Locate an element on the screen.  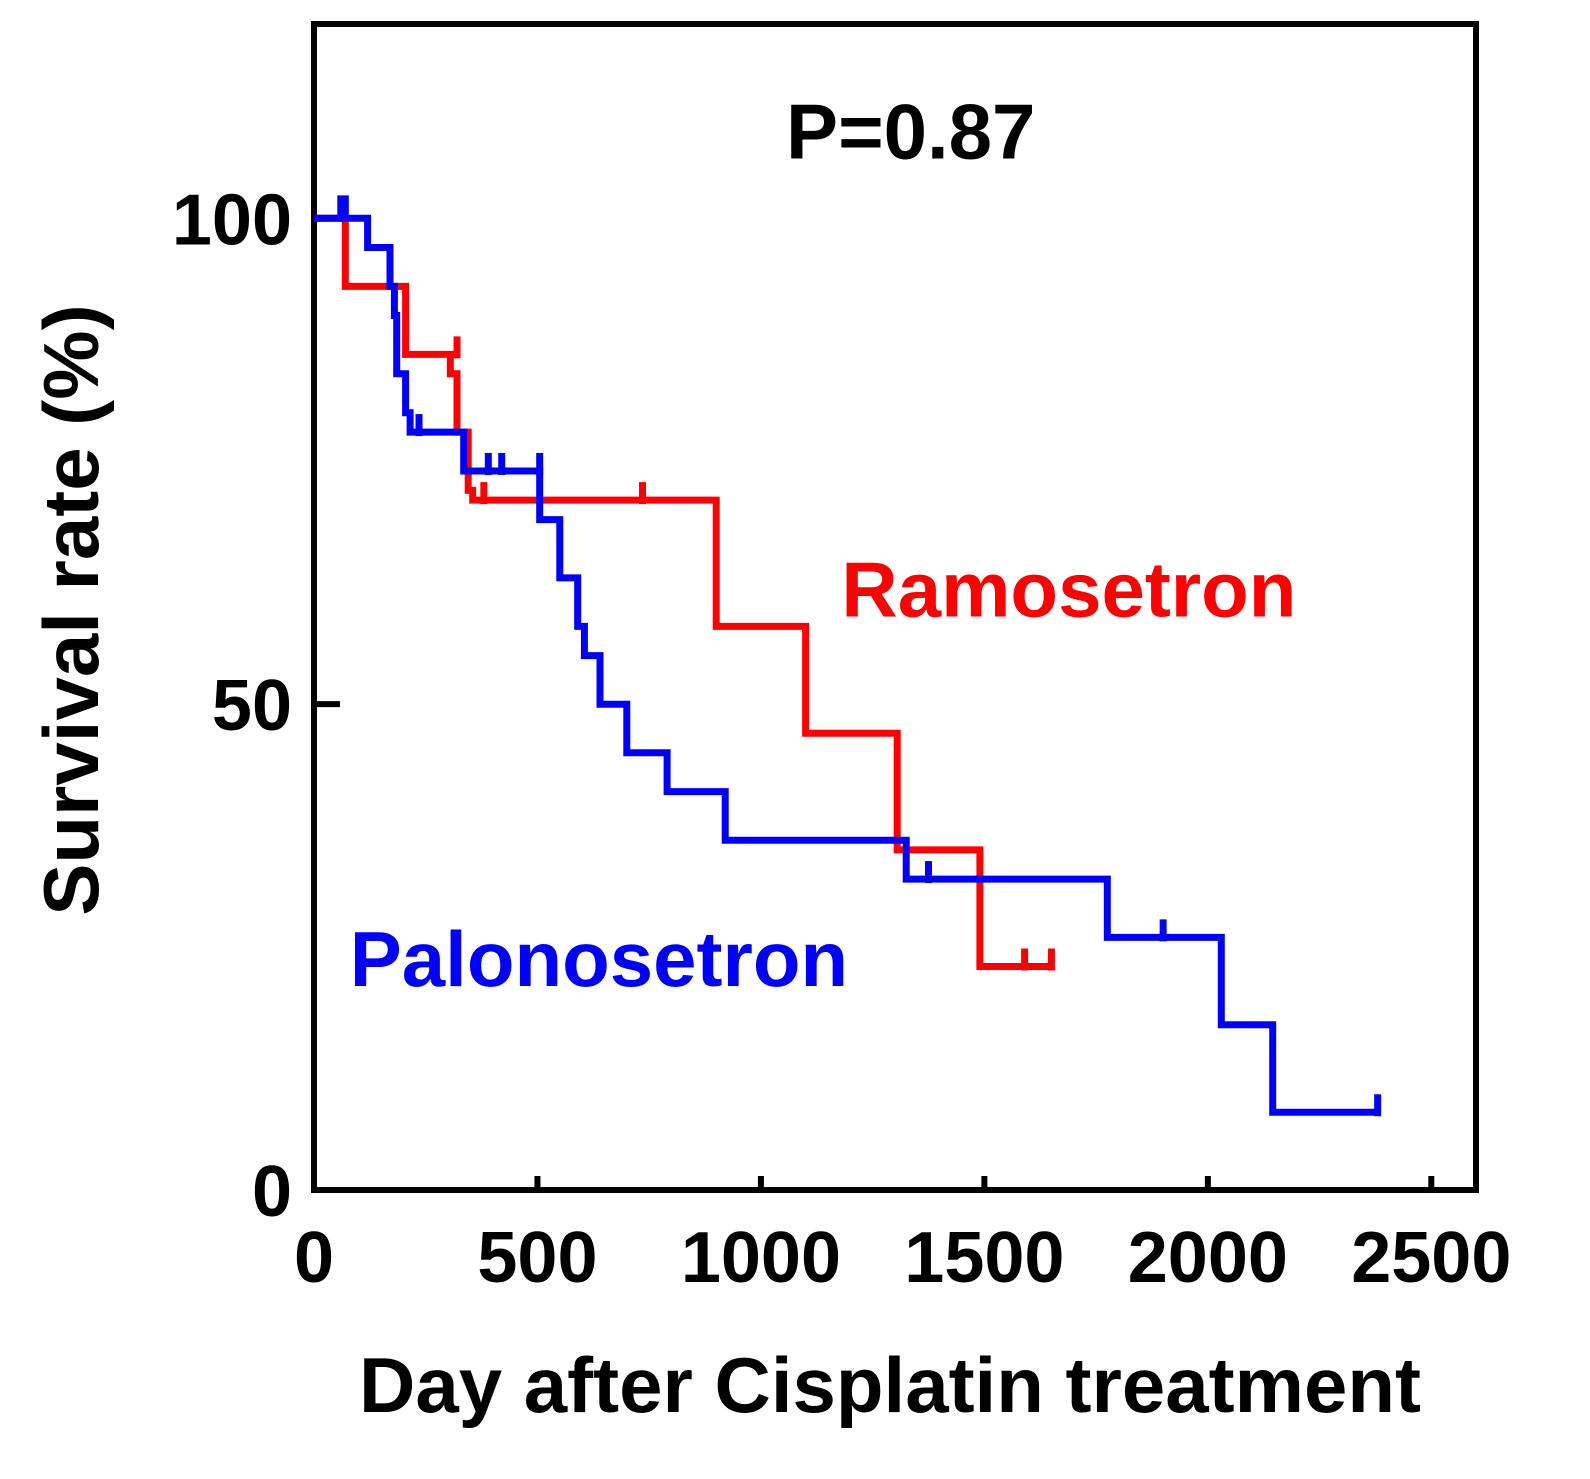
p-value-annotation: P=0.87 is located at coordinates (910, 131).